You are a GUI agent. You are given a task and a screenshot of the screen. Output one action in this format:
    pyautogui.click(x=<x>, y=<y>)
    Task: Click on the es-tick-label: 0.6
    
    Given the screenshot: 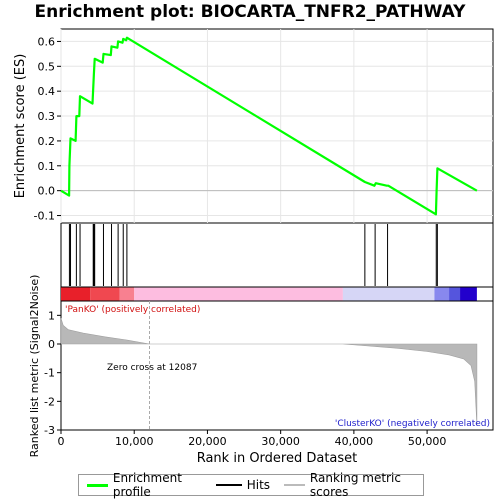 What is the action you would take?
    pyautogui.click(x=47, y=41)
    